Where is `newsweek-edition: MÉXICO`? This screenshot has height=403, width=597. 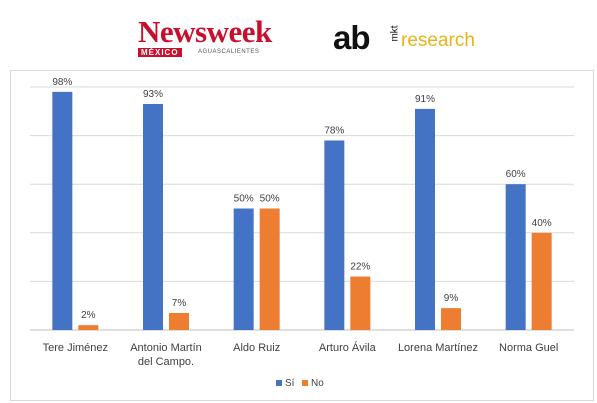 newsweek-edition: MÉXICO is located at coordinates (160, 52).